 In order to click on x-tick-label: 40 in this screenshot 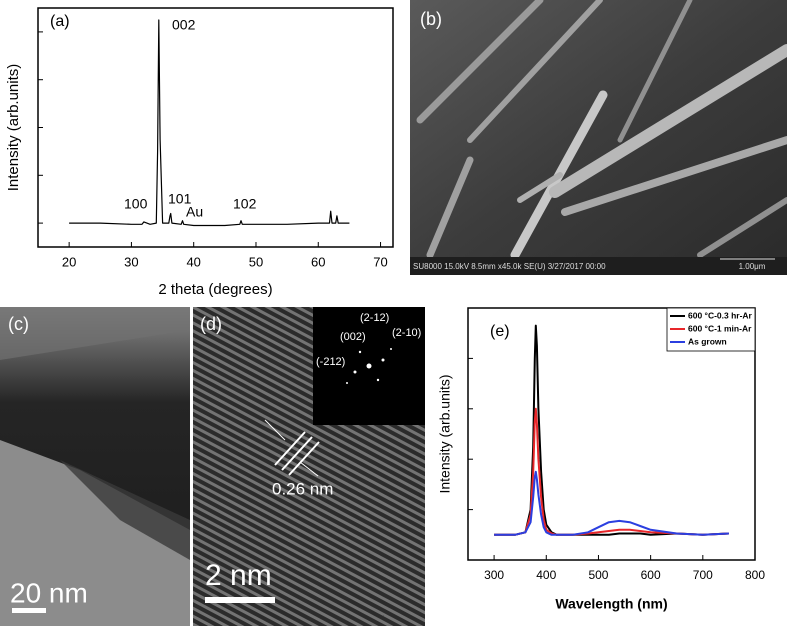, I will do `click(193, 261)`.